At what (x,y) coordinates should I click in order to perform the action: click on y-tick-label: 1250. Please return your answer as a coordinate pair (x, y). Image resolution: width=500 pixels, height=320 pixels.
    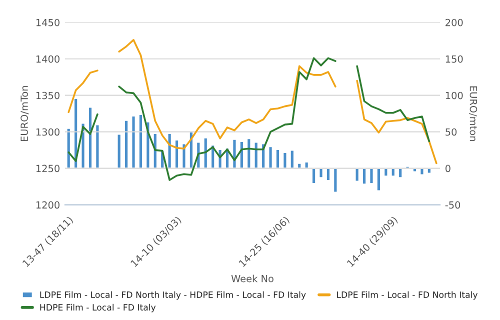
    Looking at the image, I should click on (48, 168).